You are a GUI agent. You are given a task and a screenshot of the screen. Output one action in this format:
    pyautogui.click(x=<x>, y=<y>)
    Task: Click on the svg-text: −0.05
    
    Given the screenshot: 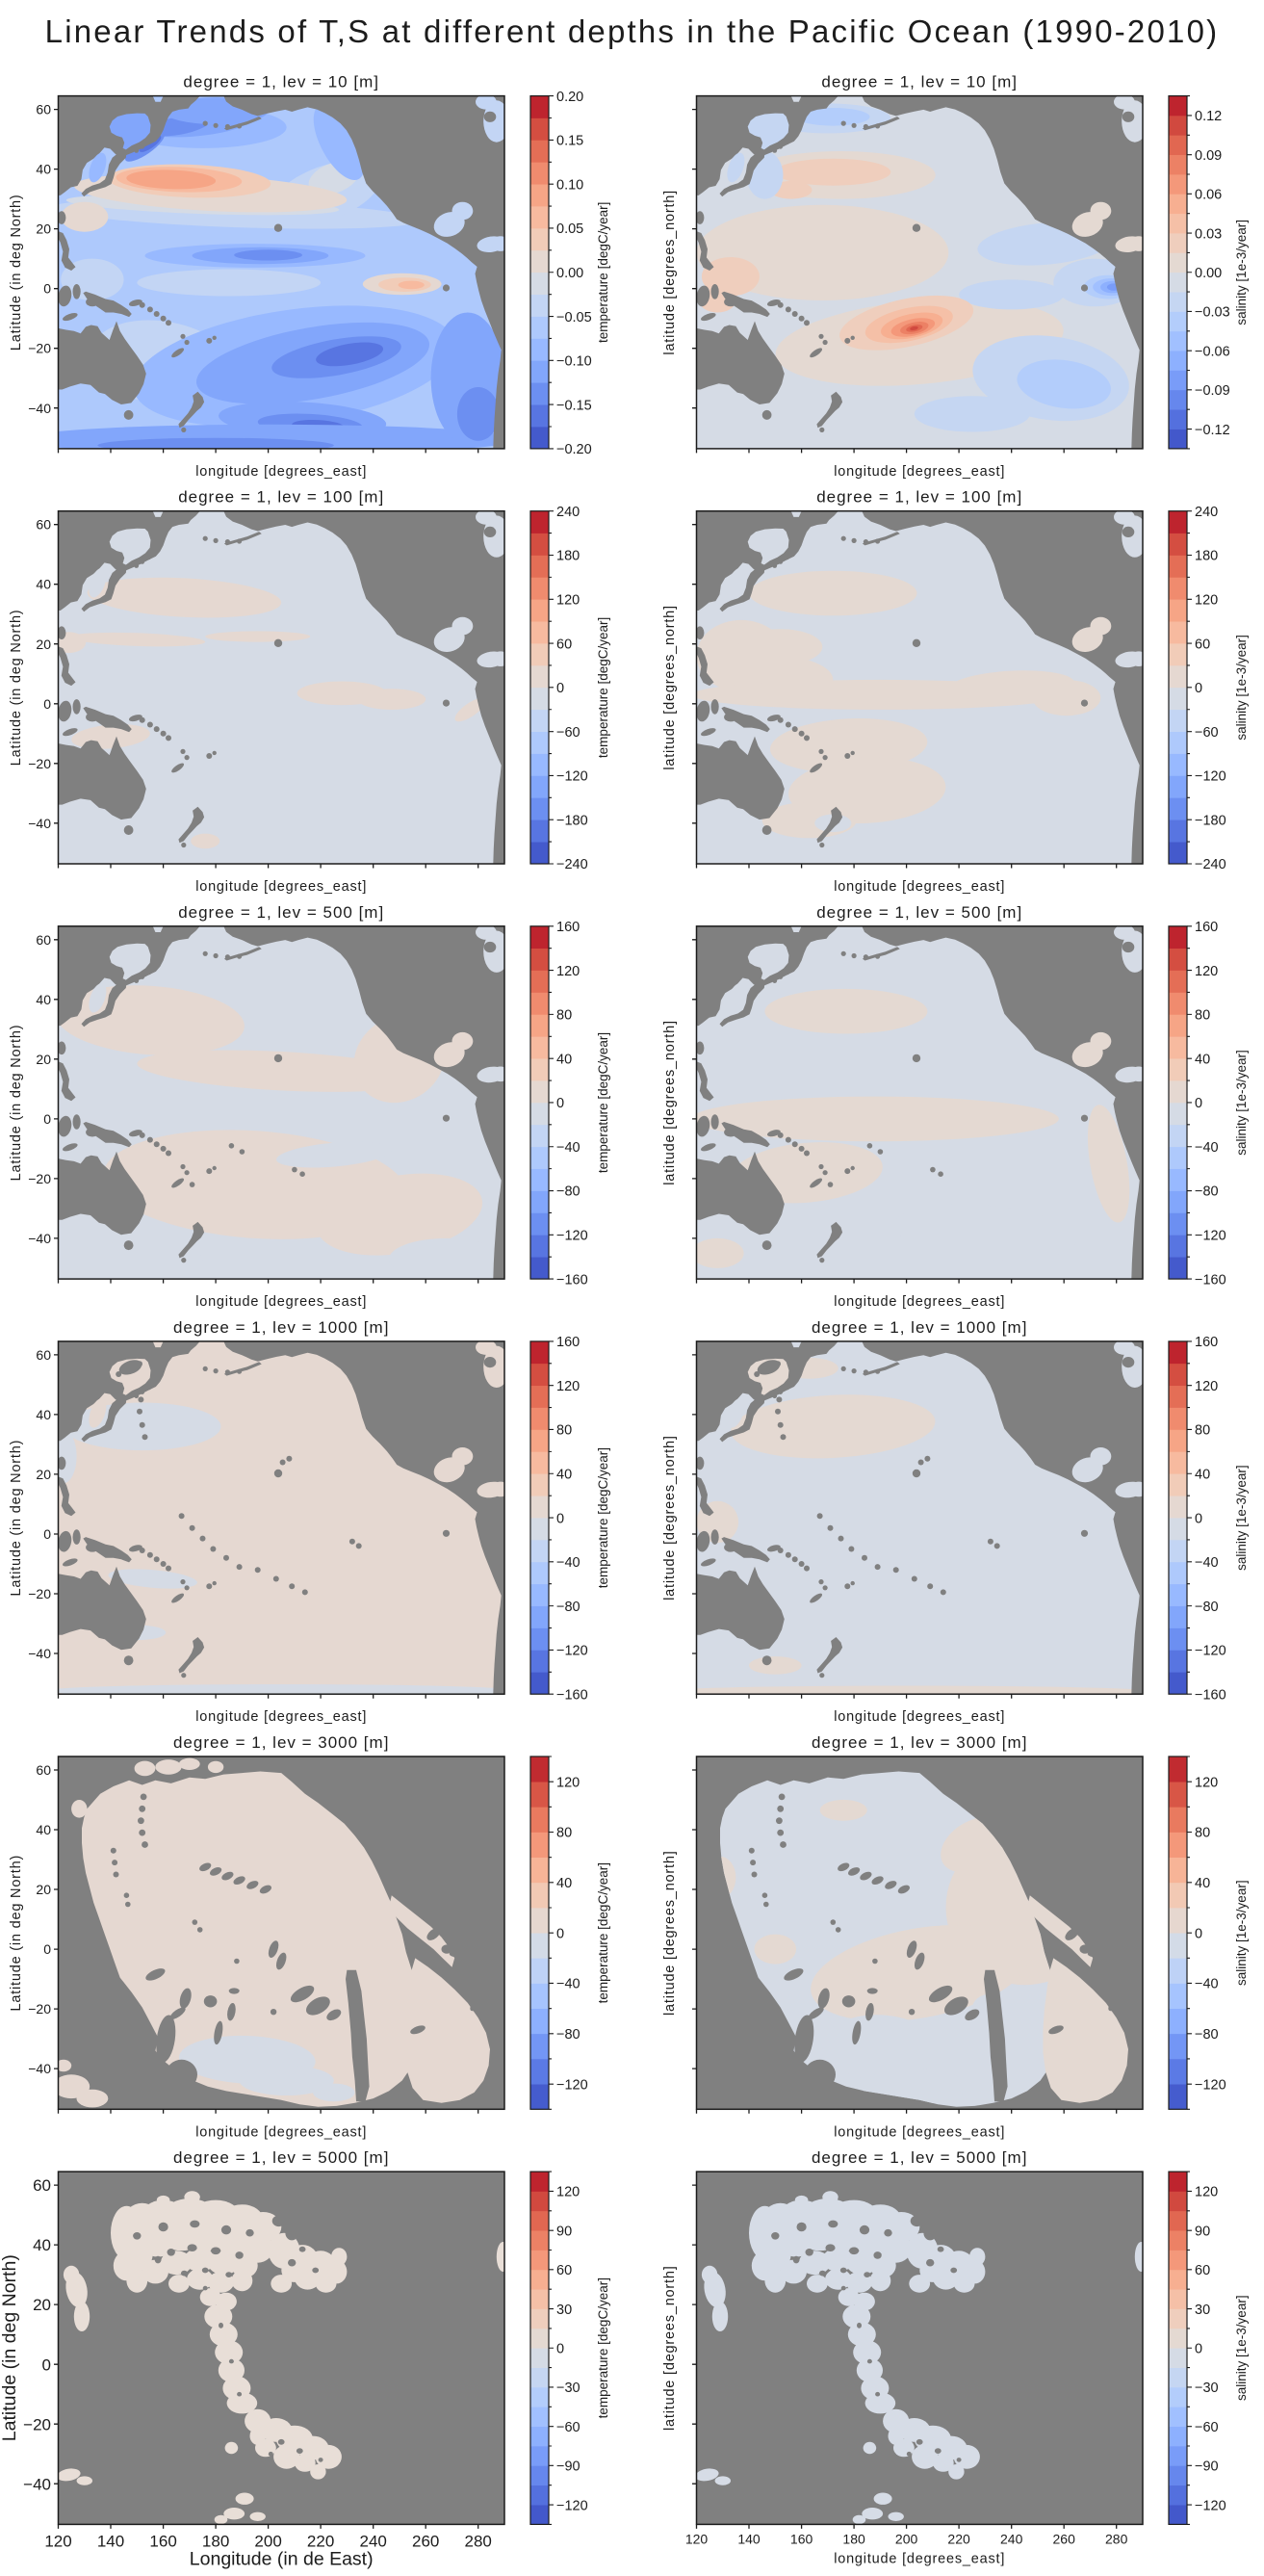 What is the action you would take?
    pyautogui.click(x=574, y=317)
    